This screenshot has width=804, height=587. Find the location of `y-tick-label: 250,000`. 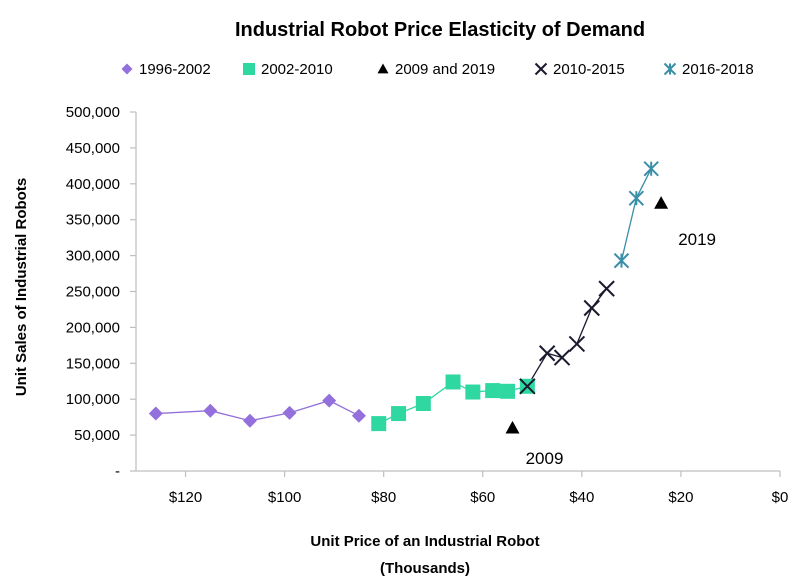

y-tick-label: 250,000 is located at coordinates (93, 292).